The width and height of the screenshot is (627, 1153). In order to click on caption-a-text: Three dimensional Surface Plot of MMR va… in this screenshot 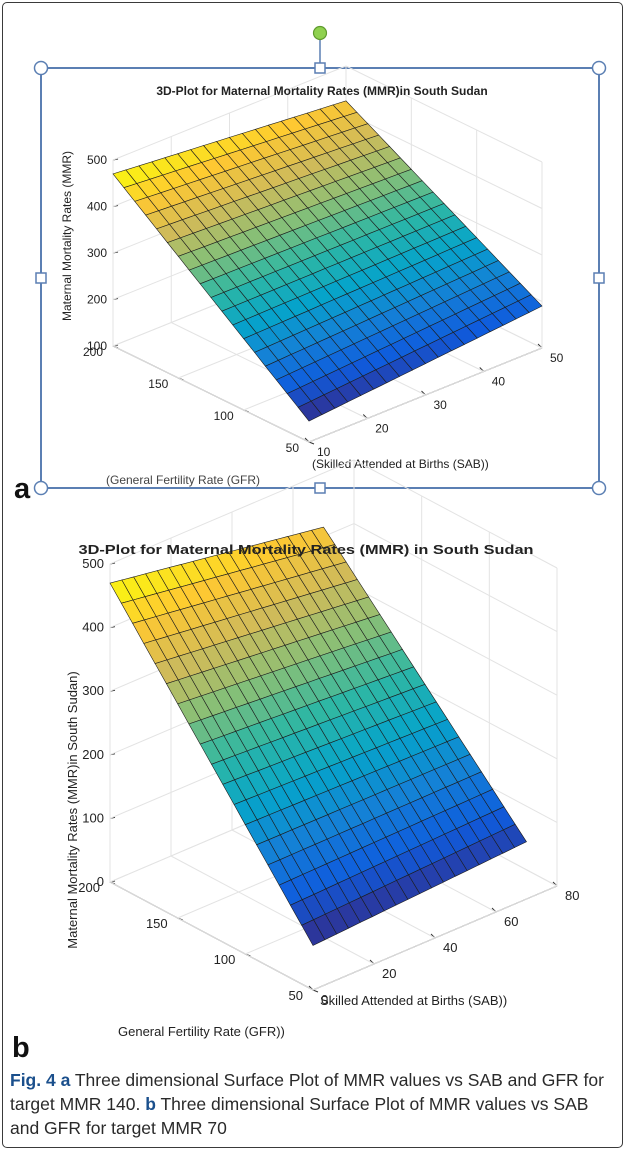, I will do `click(307, 1092)`.